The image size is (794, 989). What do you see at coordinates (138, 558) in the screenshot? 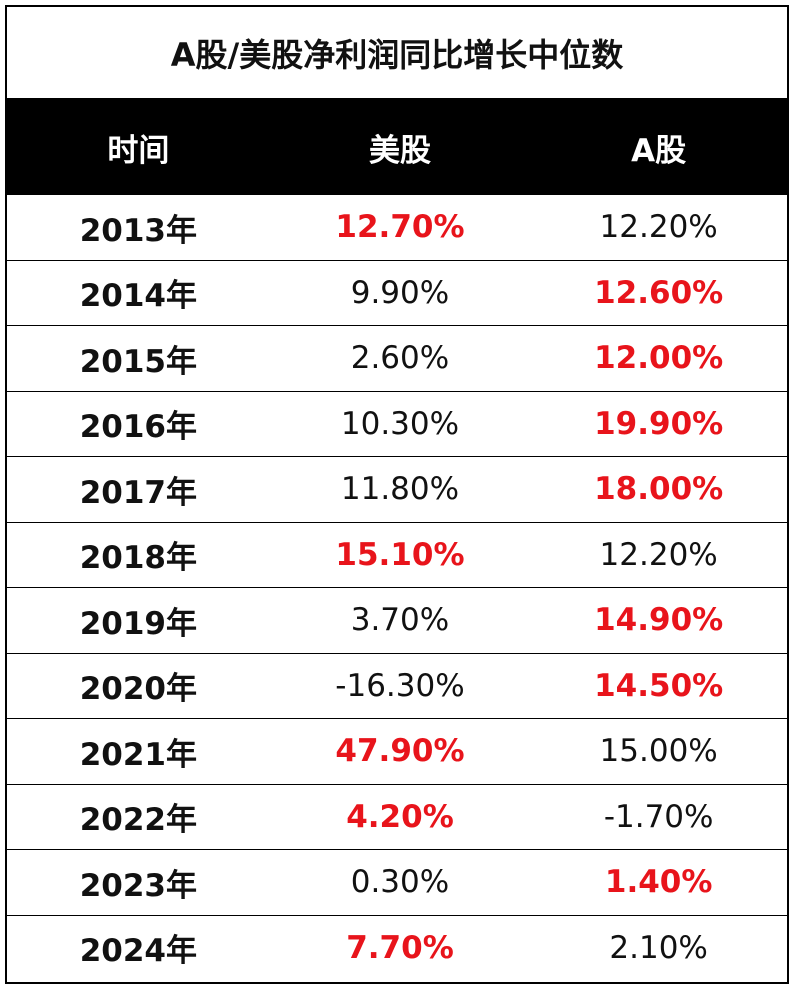
I see `year-cell: 2018年` at bounding box center [138, 558].